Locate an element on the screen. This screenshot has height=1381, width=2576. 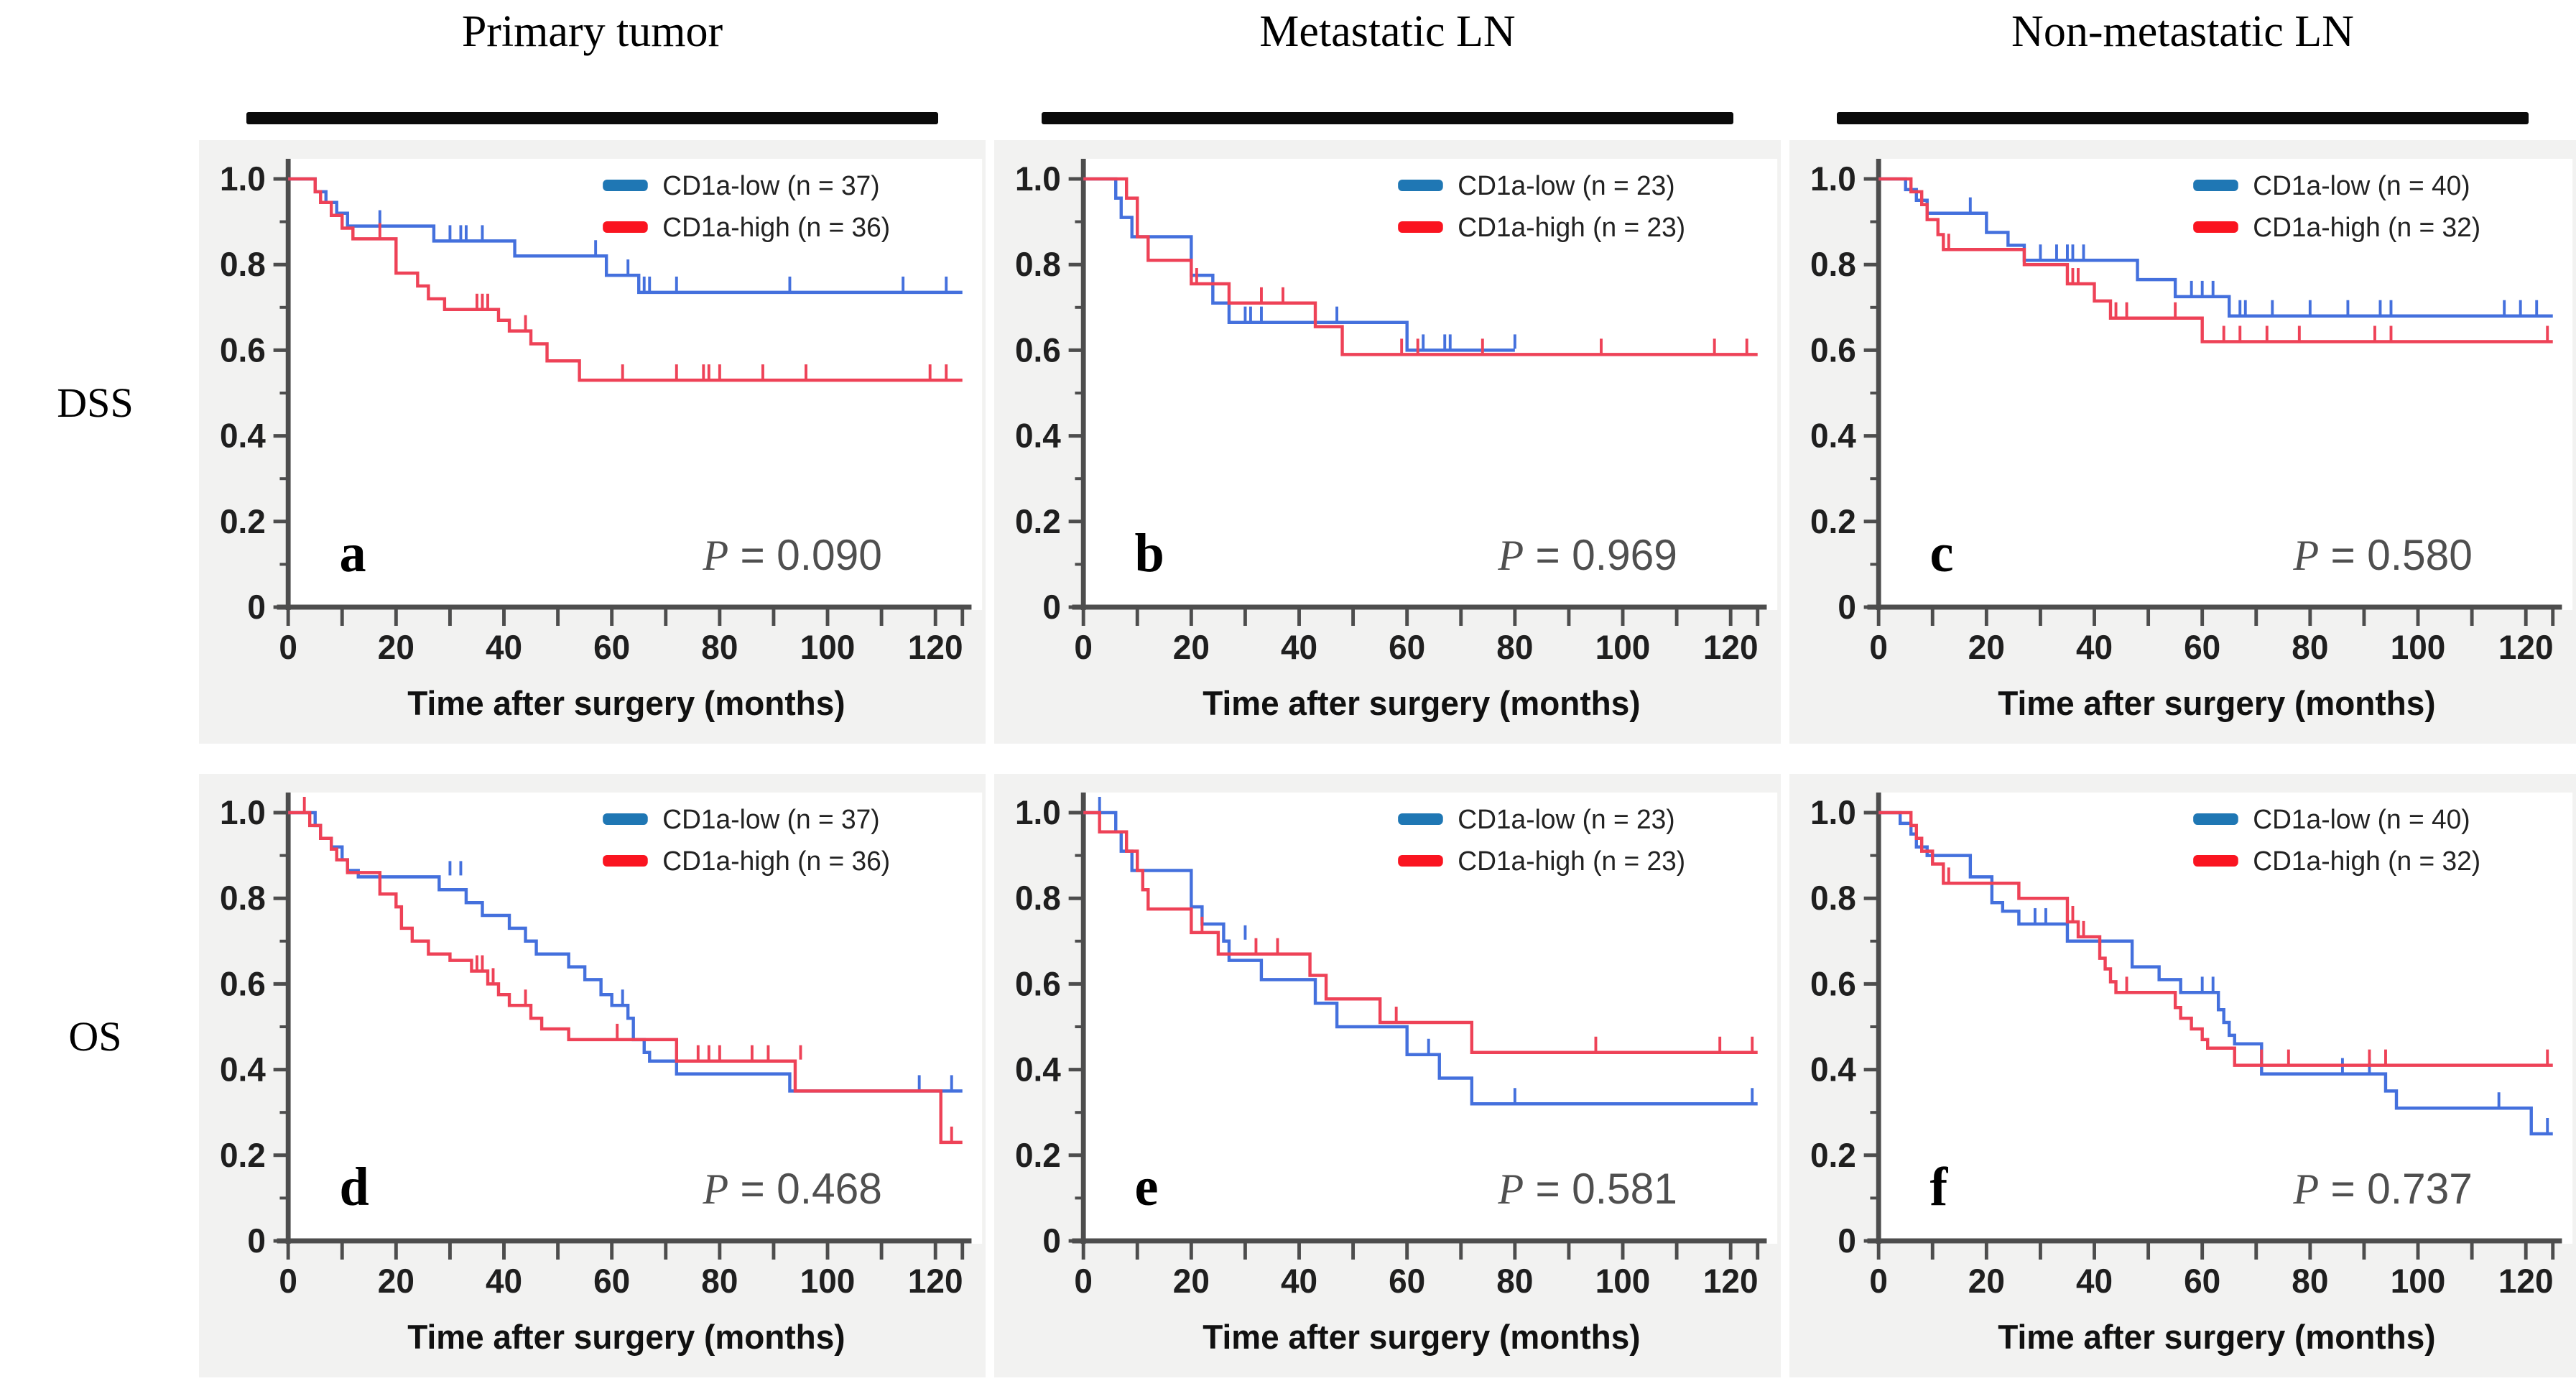
column-header-title: Metastatic LN is located at coordinates (1387, 31).